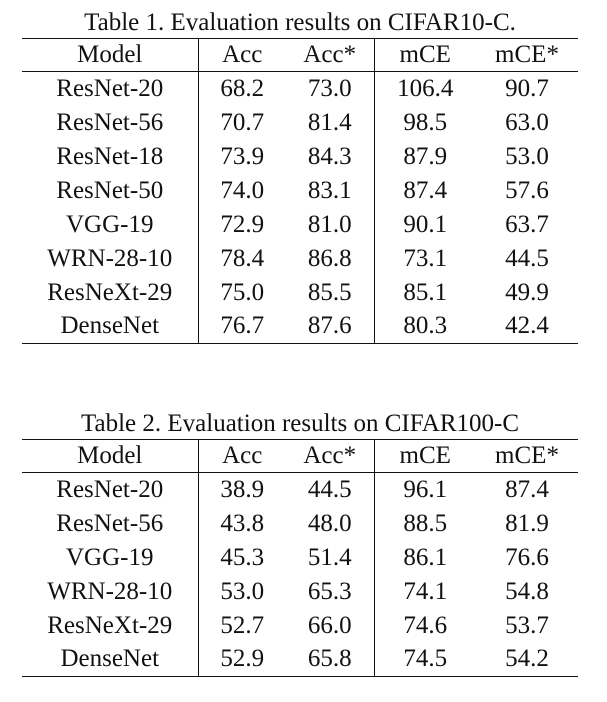 Image resolution: width=607 pixels, height=702 pixels. Describe the element at coordinates (527, 190) in the screenshot. I see `cell-mce-star: 57.6` at that location.